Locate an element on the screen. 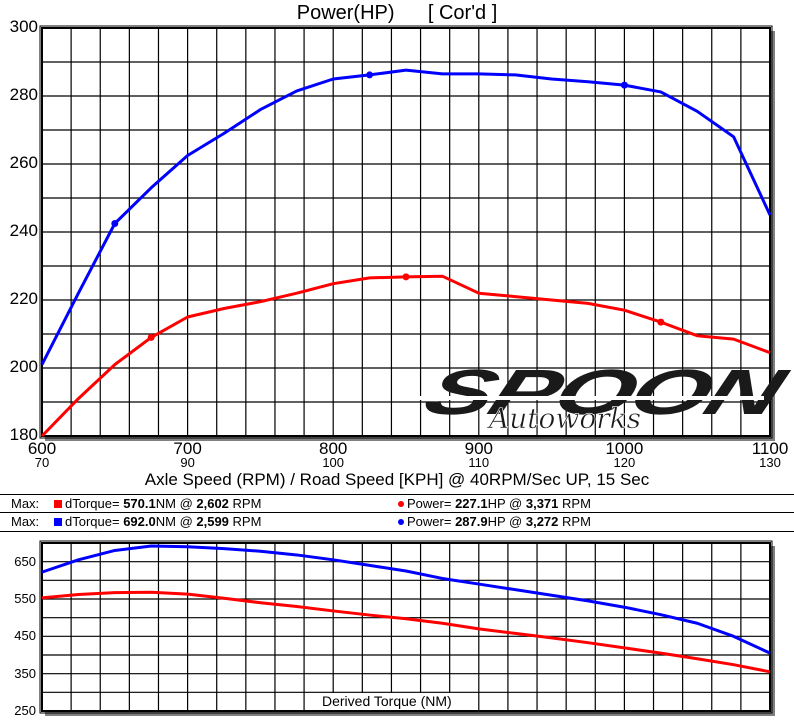  red-square-icon is located at coordinates (58, 504).